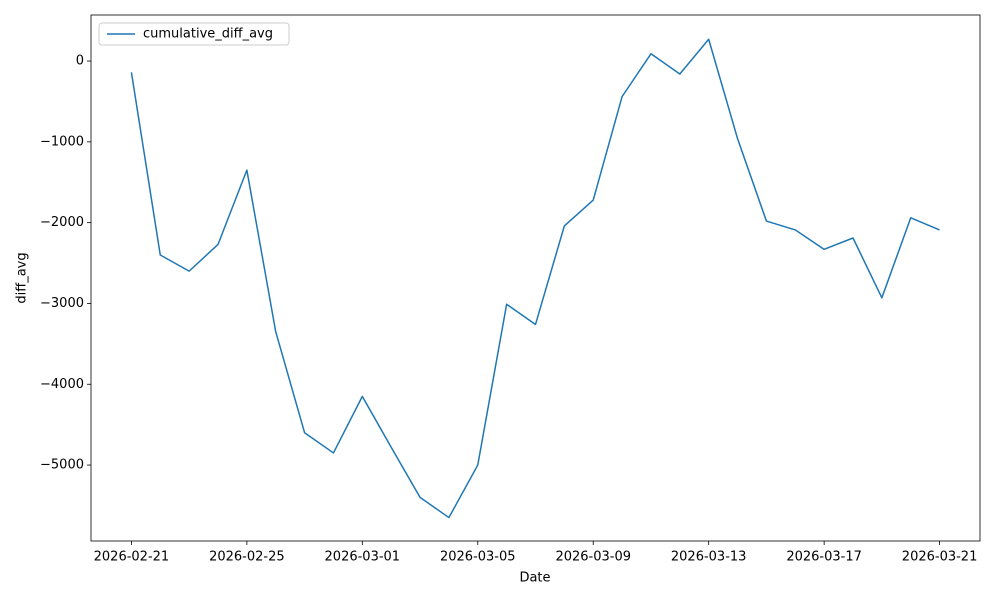  Describe the element at coordinates (593, 557) in the screenshot. I see `x-tick-label: 2026-03-09` at that location.